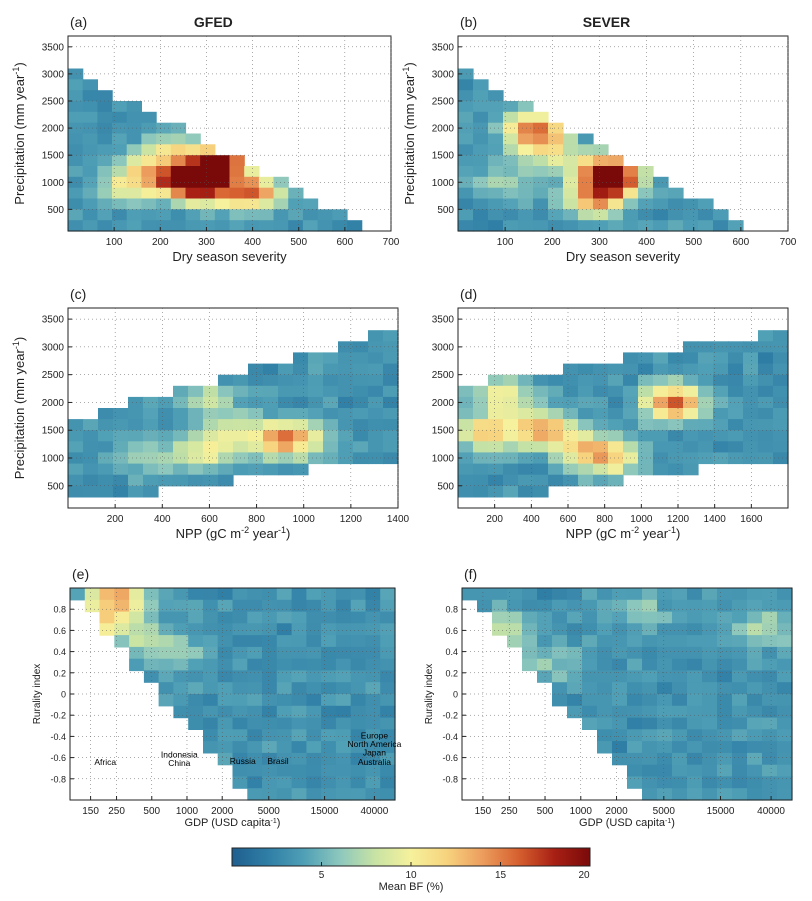  Describe the element at coordinates (179, 755) in the screenshot. I see `region-annotation: Indonesia` at that location.